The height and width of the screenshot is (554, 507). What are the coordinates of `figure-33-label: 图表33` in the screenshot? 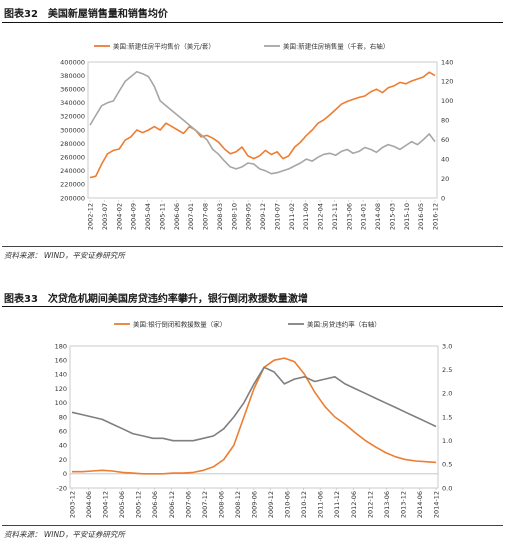 It's located at (21, 299).